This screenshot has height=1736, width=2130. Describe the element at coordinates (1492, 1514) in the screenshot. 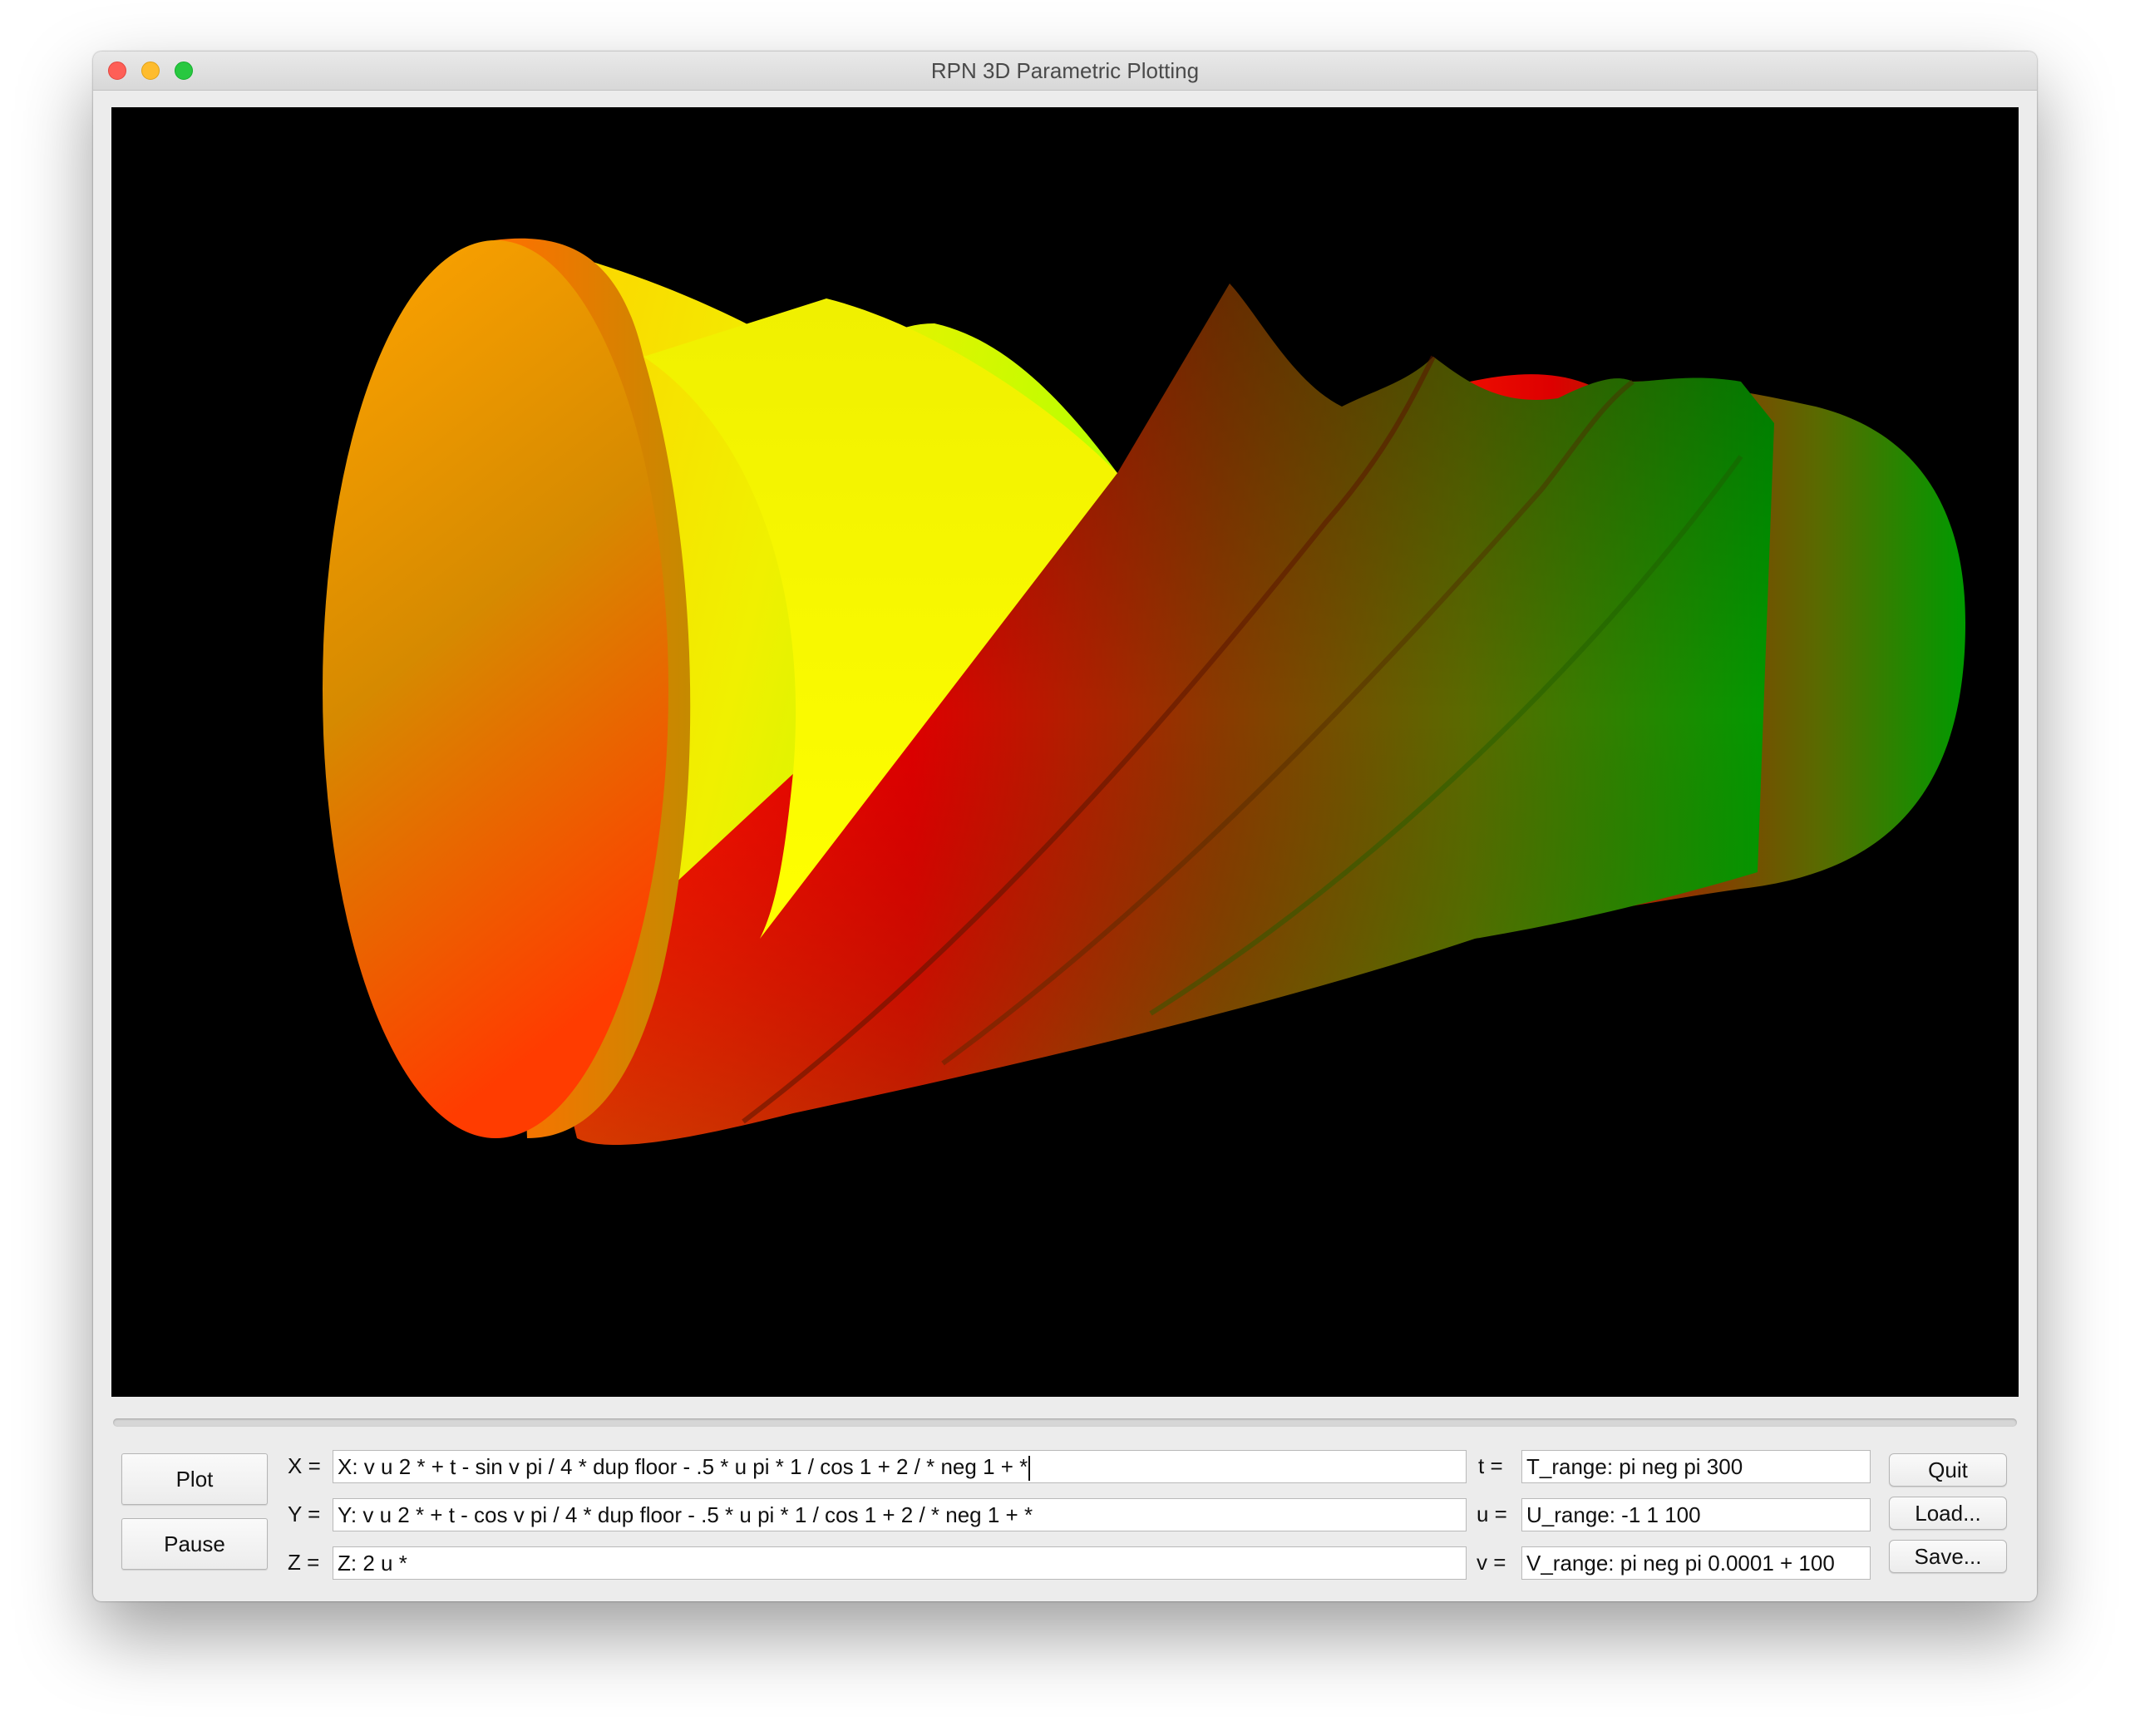

I see `u-range-label: u =` at that location.